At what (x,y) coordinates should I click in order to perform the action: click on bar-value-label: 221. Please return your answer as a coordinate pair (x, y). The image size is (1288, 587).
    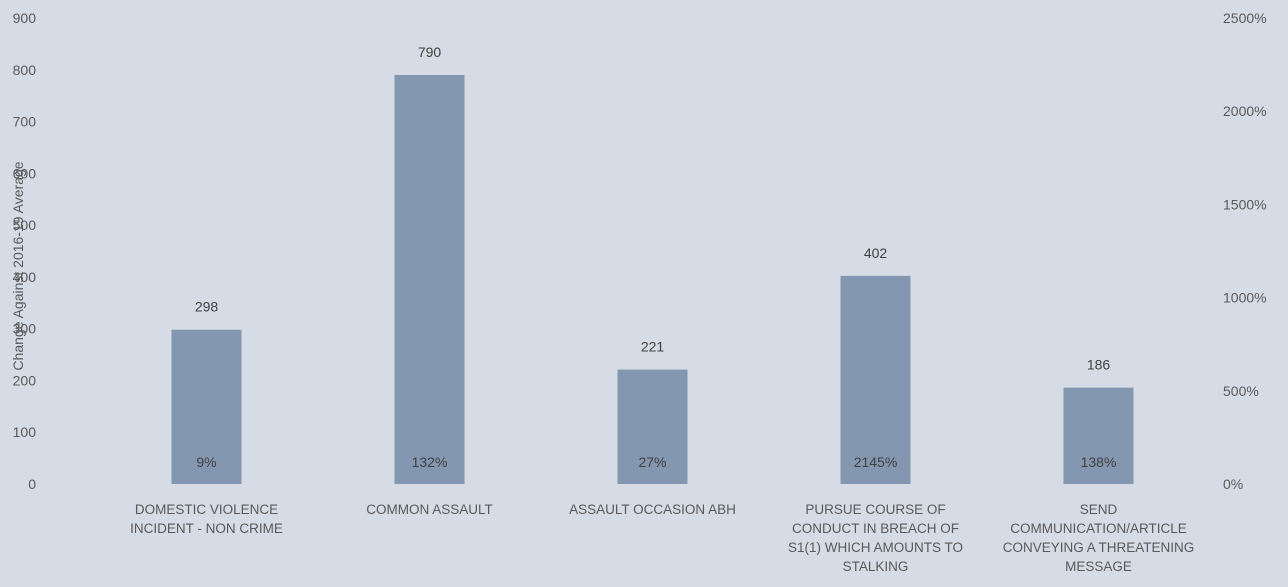
    Looking at the image, I should click on (653, 347).